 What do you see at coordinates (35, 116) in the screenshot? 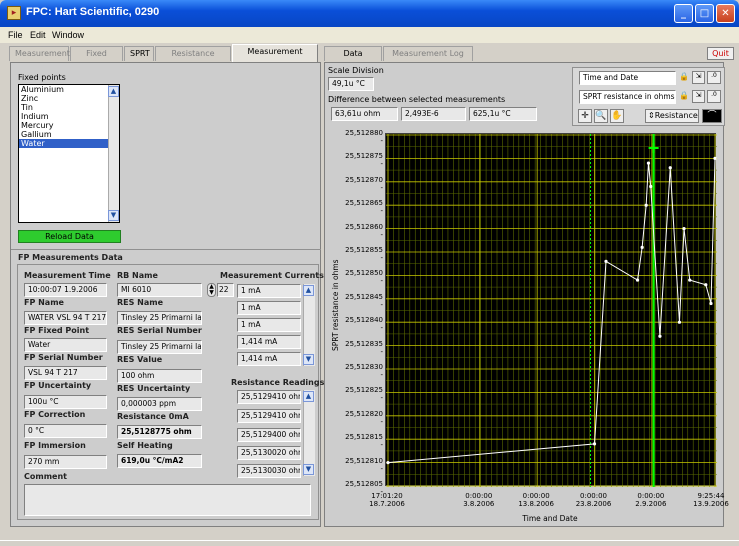
I see `list-item: Indium` at bounding box center [35, 116].